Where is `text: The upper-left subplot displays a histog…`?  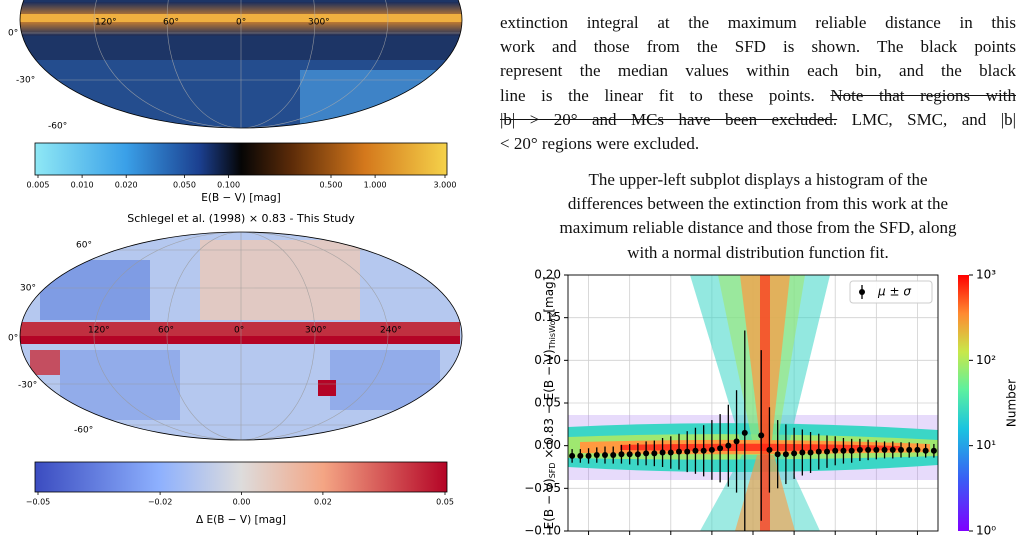
text: The upper-left subplot displays a histog… is located at coordinates (758, 179).